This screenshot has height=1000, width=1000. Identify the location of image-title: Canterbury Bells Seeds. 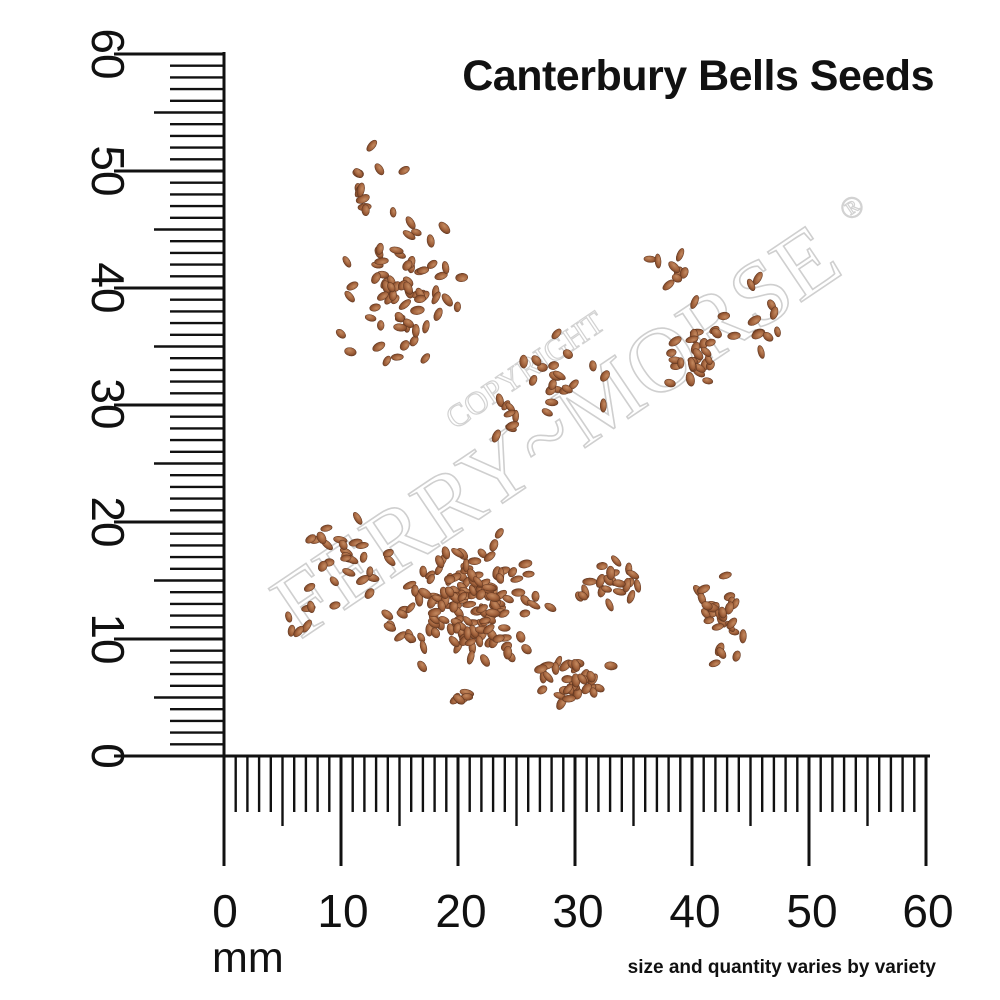
(698, 76).